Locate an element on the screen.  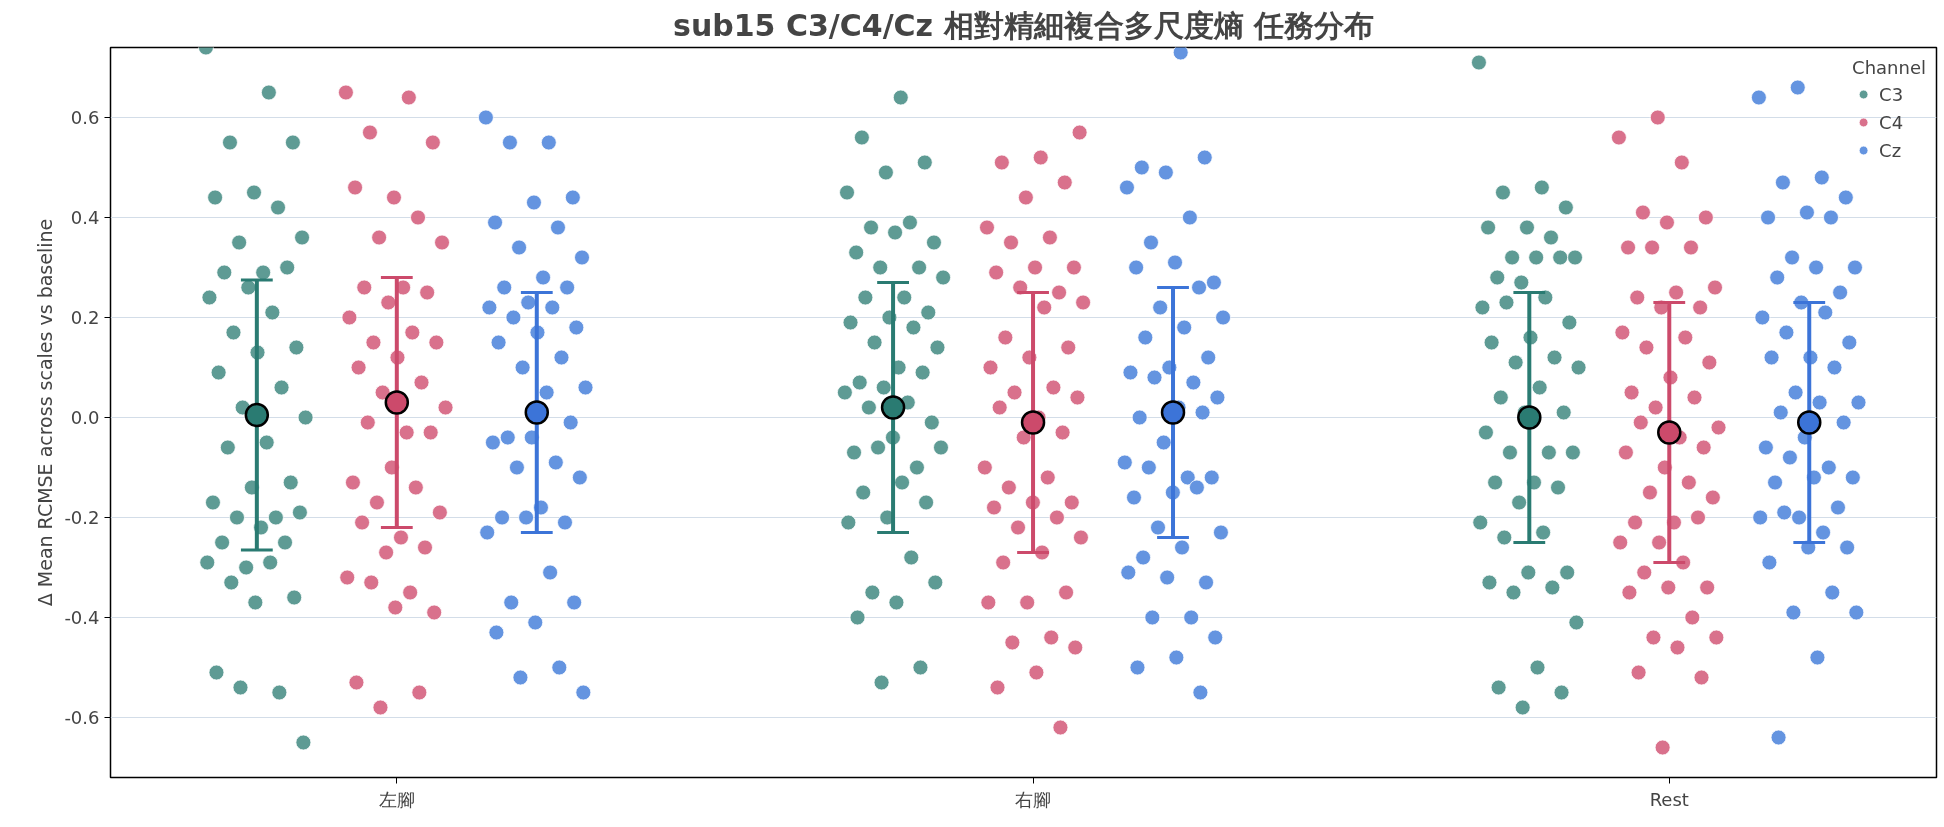
legend-label: C3 is located at coordinates (1891, 94).